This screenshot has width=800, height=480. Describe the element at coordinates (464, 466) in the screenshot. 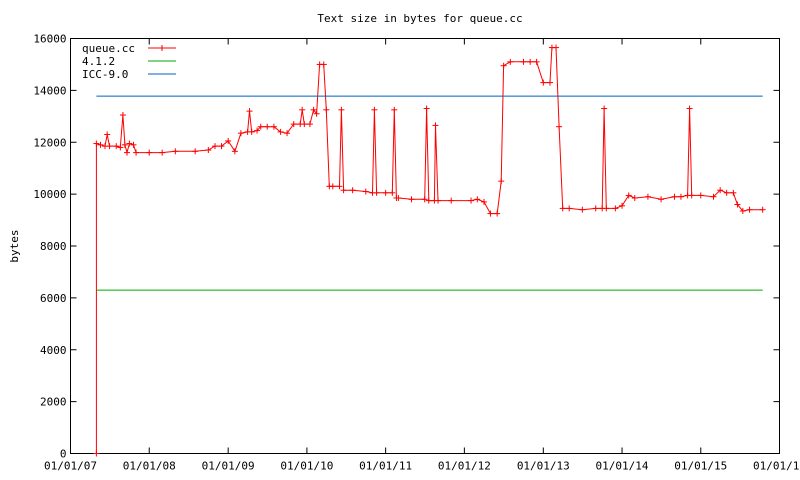

I see `x-tick-label: 01/01/12` at that location.